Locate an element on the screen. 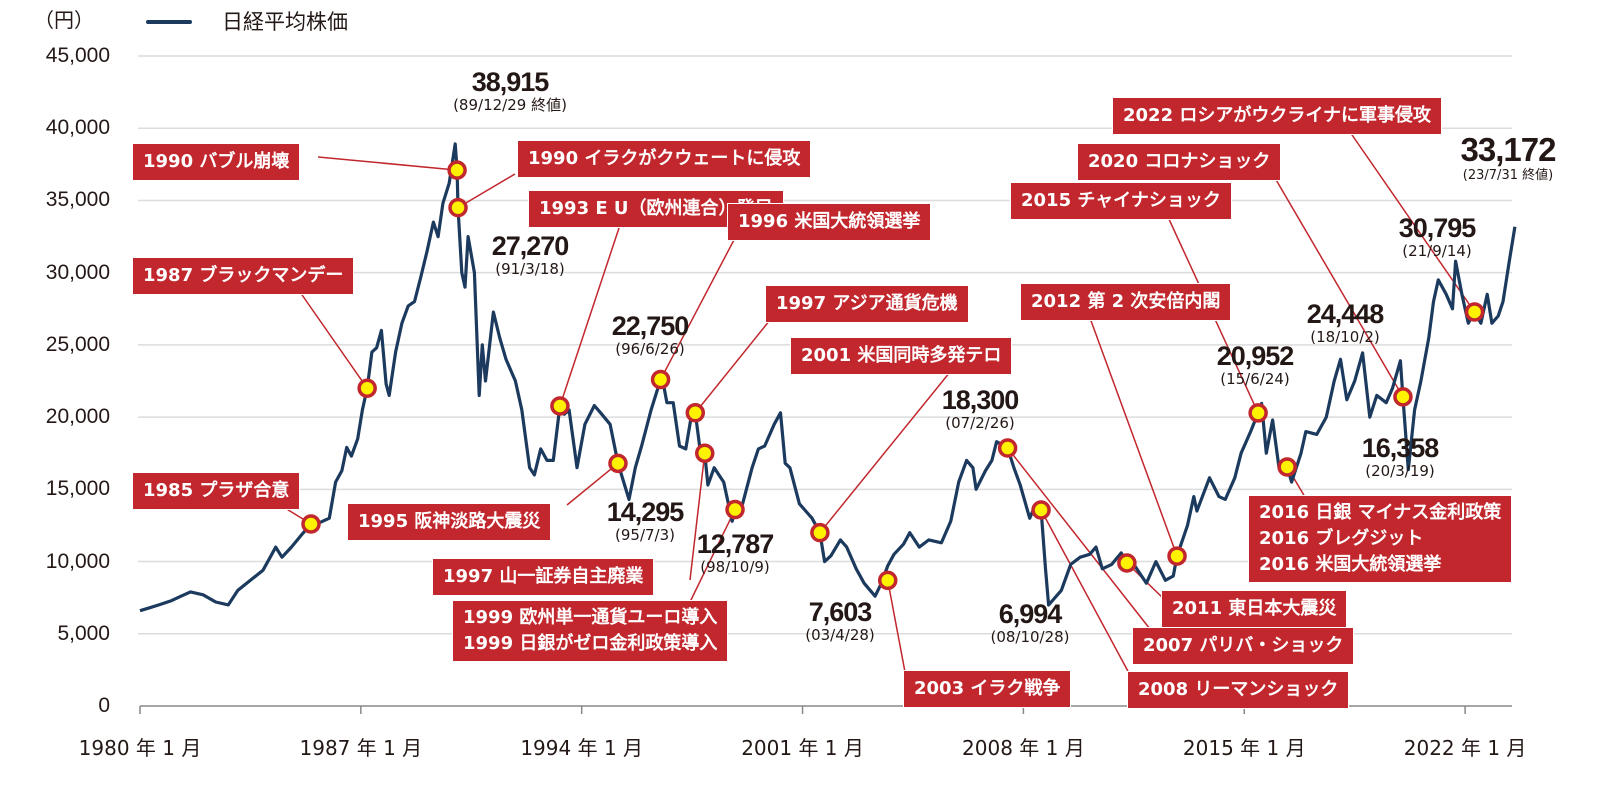 Image resolution: width=1615 pixels, height=791 pixels. value-label: 6,994 (08/10/28) is located at coordinates (1029, 623).